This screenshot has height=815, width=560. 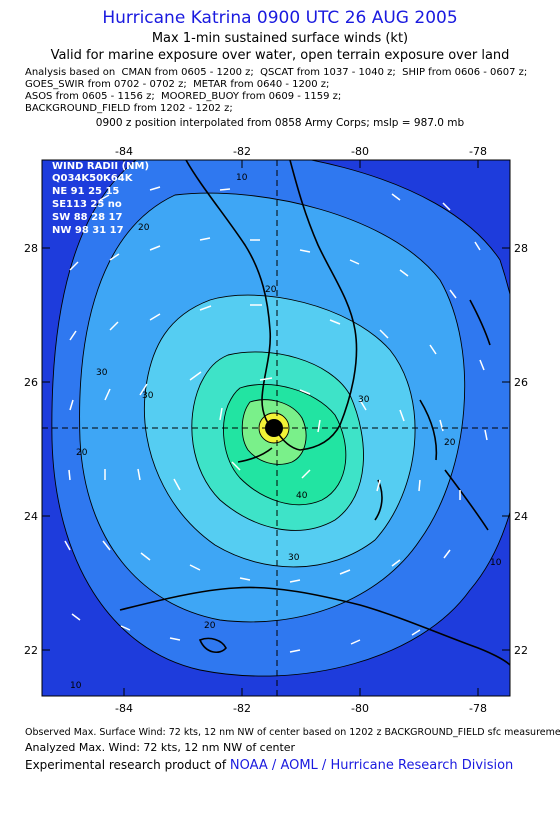 I want to click on credit-prefix: Experimental research product of, so click(x=127, y=765).